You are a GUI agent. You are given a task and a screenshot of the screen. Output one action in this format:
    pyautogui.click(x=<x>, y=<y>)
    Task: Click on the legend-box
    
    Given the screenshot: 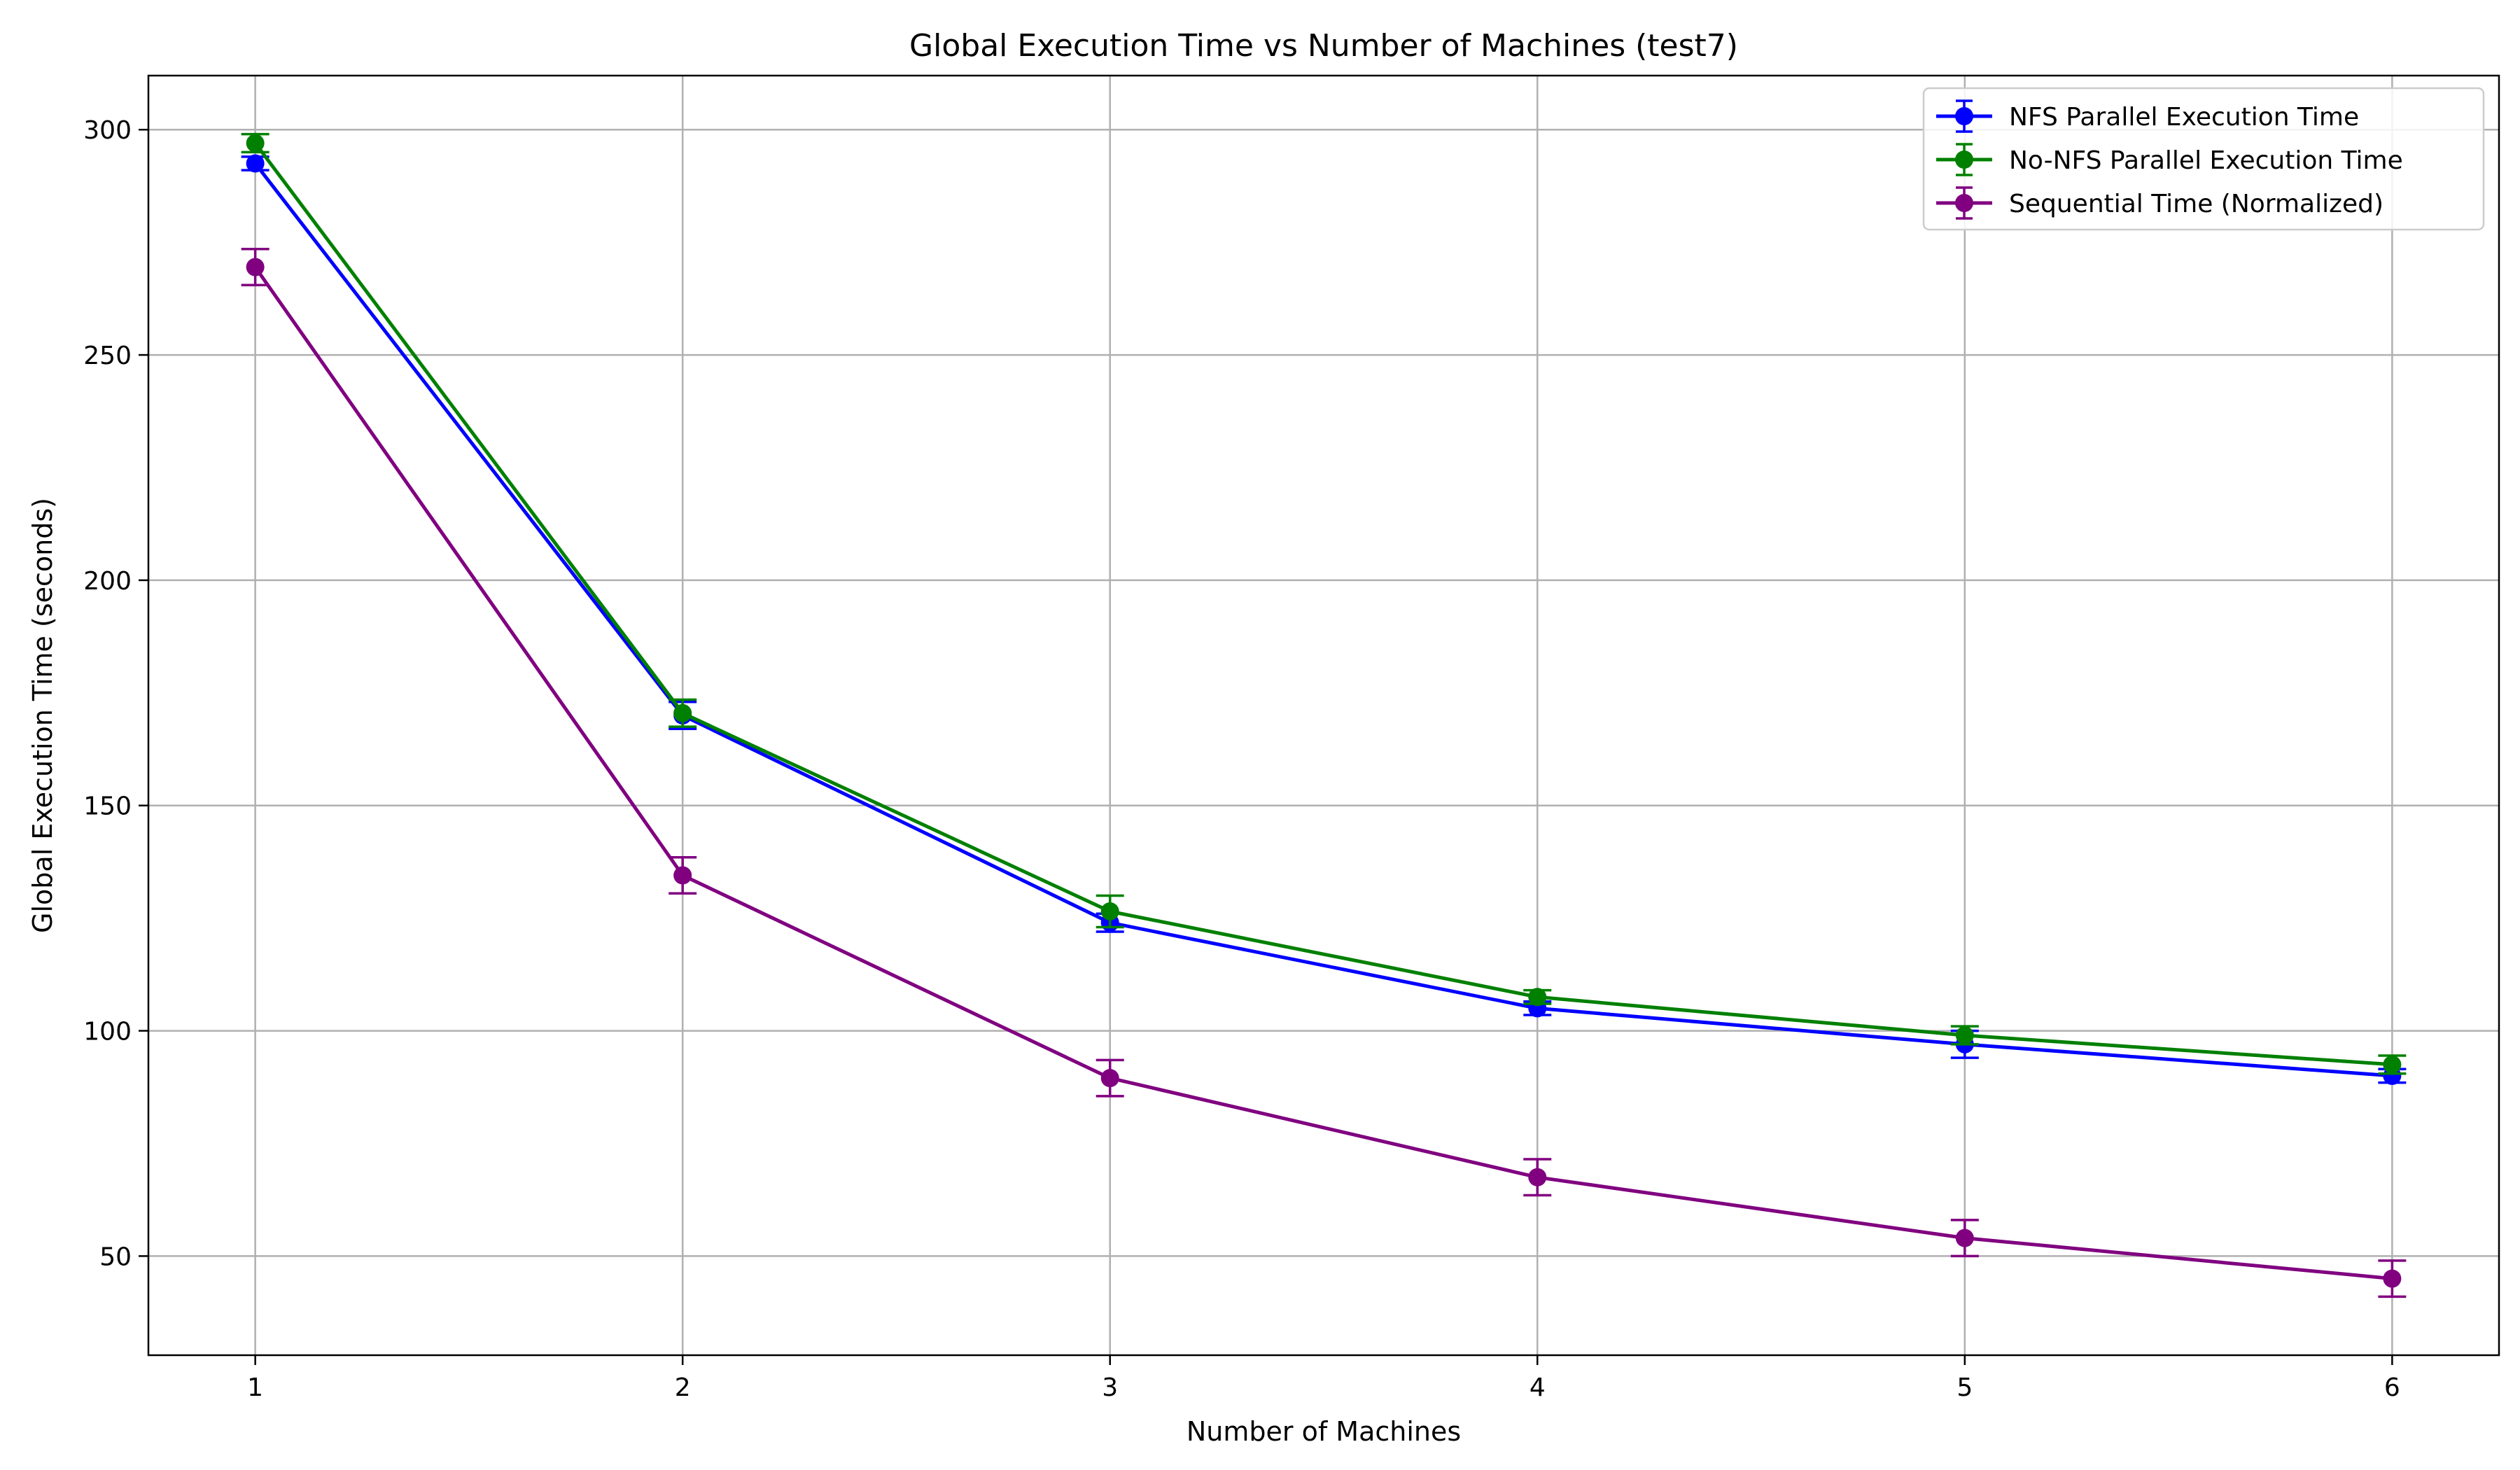 What is the action you would take?
    pyautogui.click(x=2203, y=159)
    